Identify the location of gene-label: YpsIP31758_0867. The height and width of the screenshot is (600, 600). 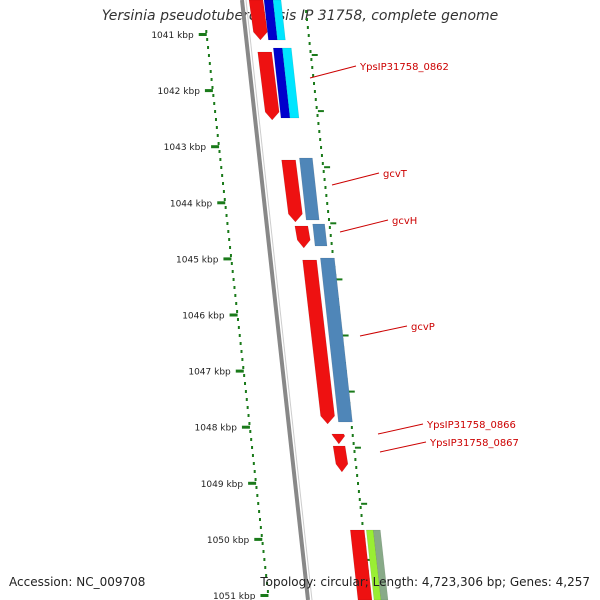
(474, 443).